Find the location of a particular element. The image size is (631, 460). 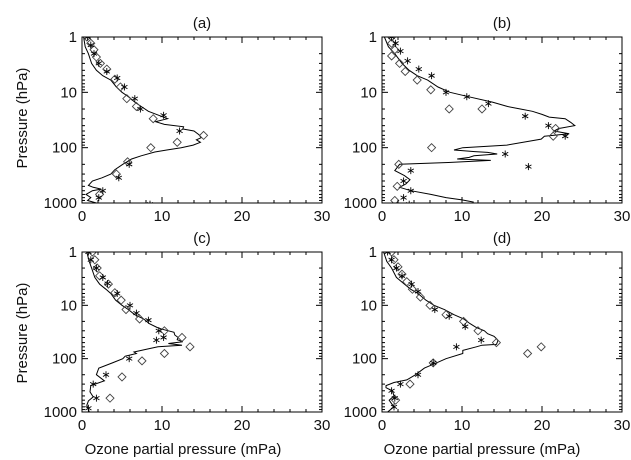

x-axis-label-right: Ozone partial pressure (mPa) is located at coordinates (482, 449).